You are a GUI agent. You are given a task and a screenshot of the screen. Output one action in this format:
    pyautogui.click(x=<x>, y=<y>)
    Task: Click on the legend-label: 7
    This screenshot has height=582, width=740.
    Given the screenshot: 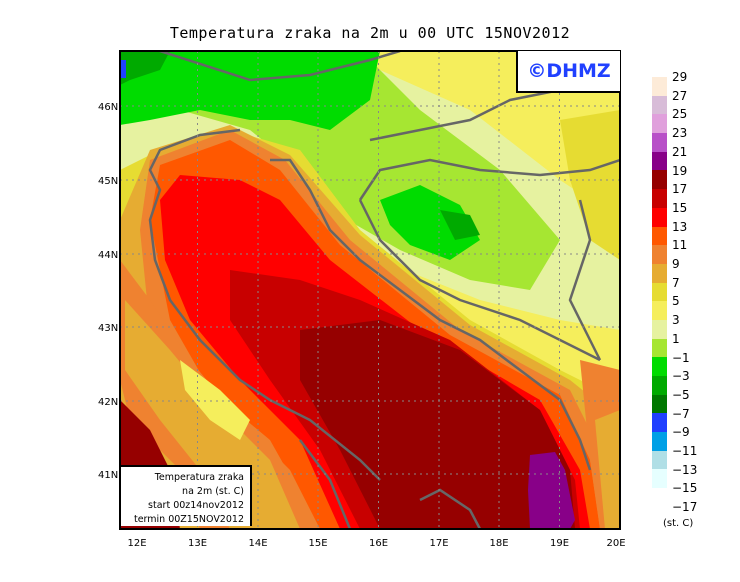 What is the action you would take?
    pyautogui.click(x=676, y=282)
    